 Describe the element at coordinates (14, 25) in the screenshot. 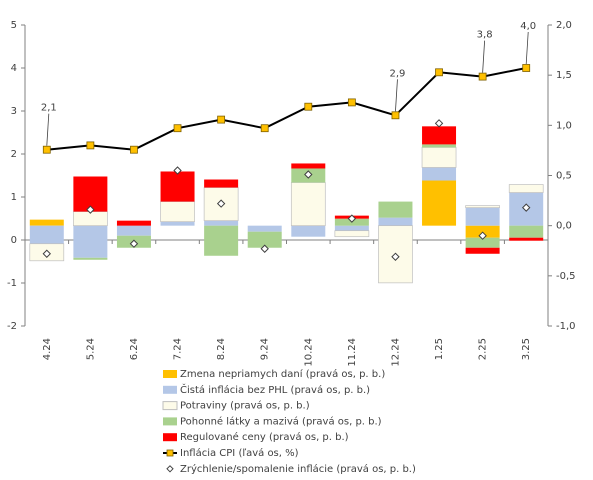

I see `y-tick-label: 5` at that location.